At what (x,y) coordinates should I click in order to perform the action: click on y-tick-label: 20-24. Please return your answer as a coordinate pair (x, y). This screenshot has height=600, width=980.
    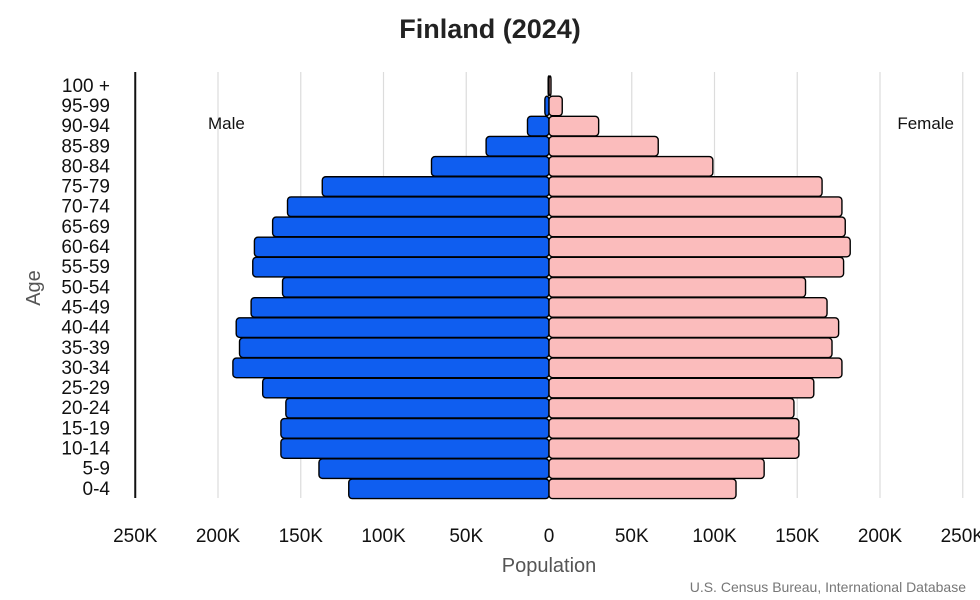
    Looking at the image, I should click on (85, 408).